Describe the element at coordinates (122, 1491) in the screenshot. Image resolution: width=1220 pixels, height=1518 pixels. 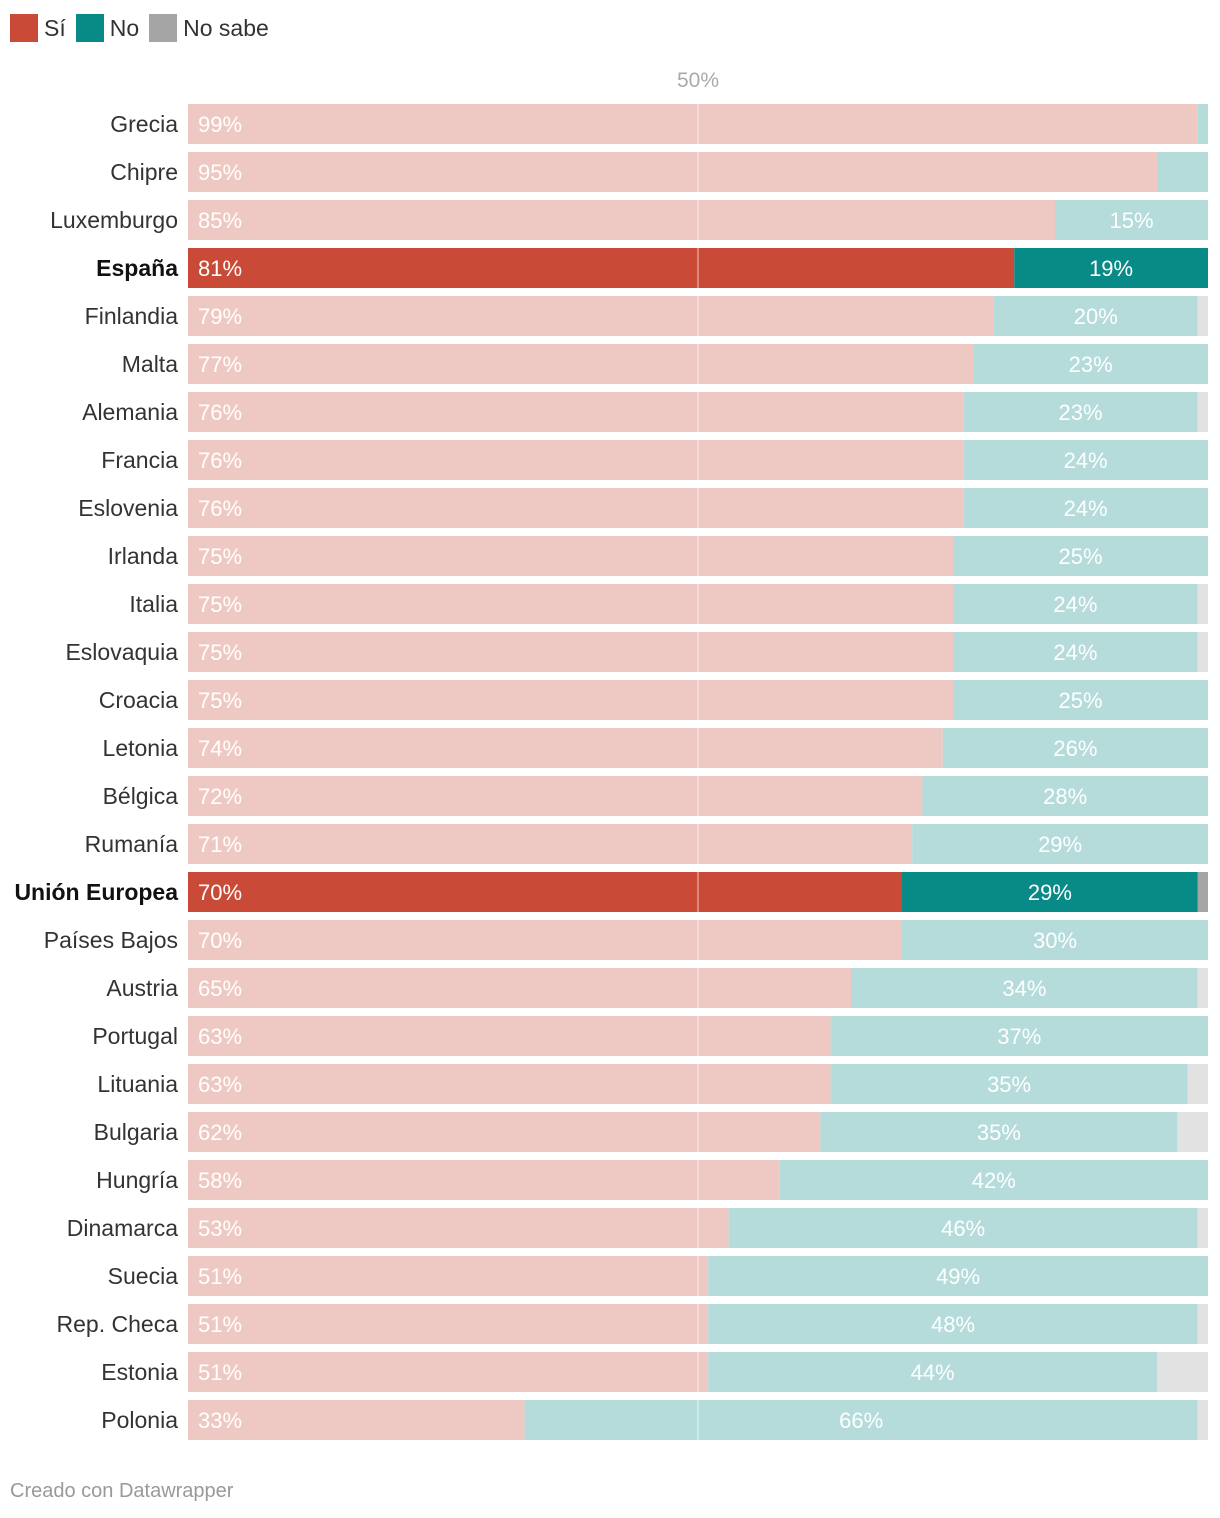
I see `footer-credit: Creado con Datawrapper` at that location.